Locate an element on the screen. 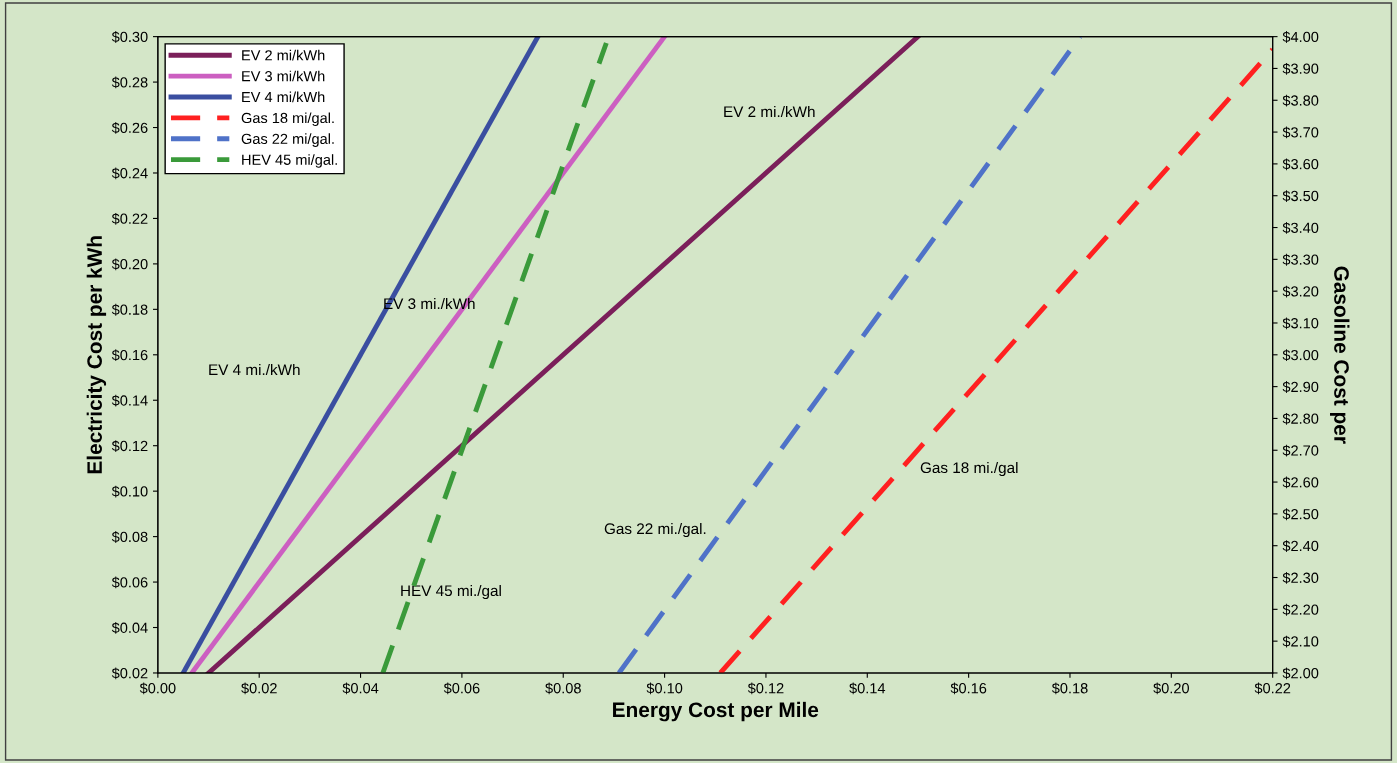  y2-tick-label: $3.90 is located at coordinates (1300, 68).